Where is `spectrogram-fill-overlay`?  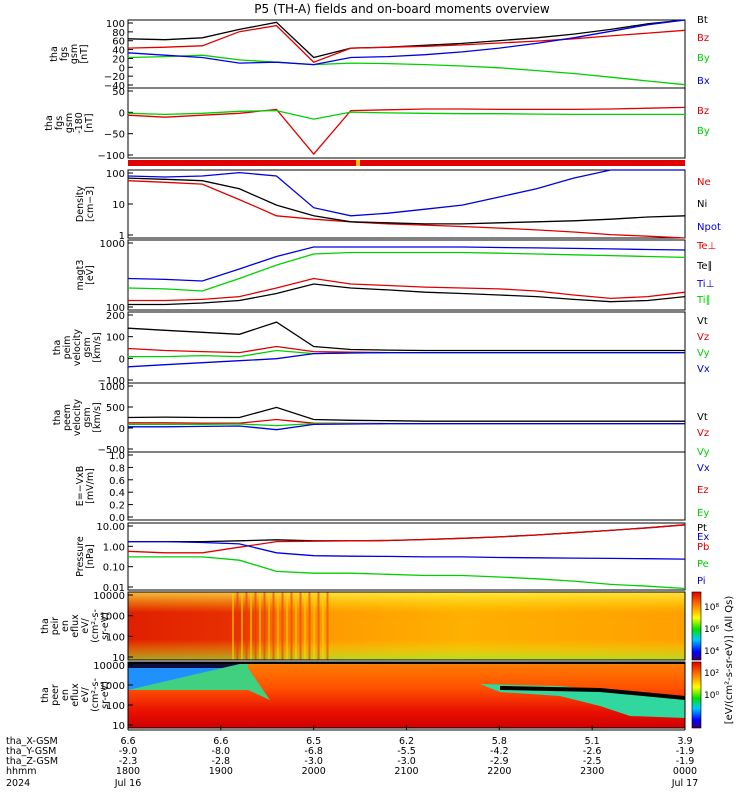 spectrogram-fill-overlay is located at coordinates (406, 626).